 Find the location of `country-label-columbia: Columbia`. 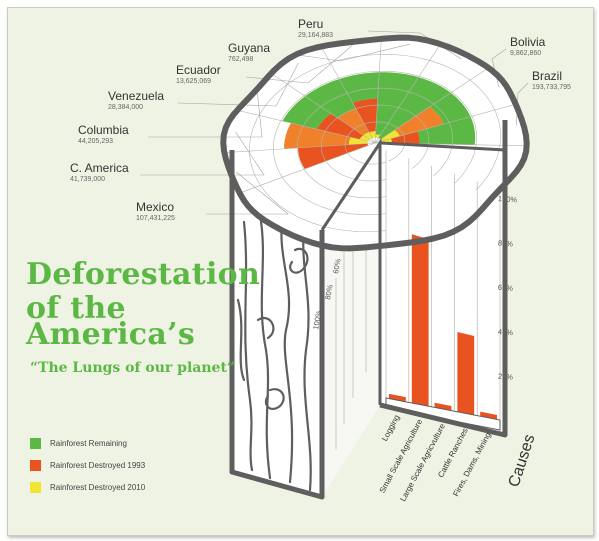

country-label-columbia: Columbia is located at coordinates (103, 130).